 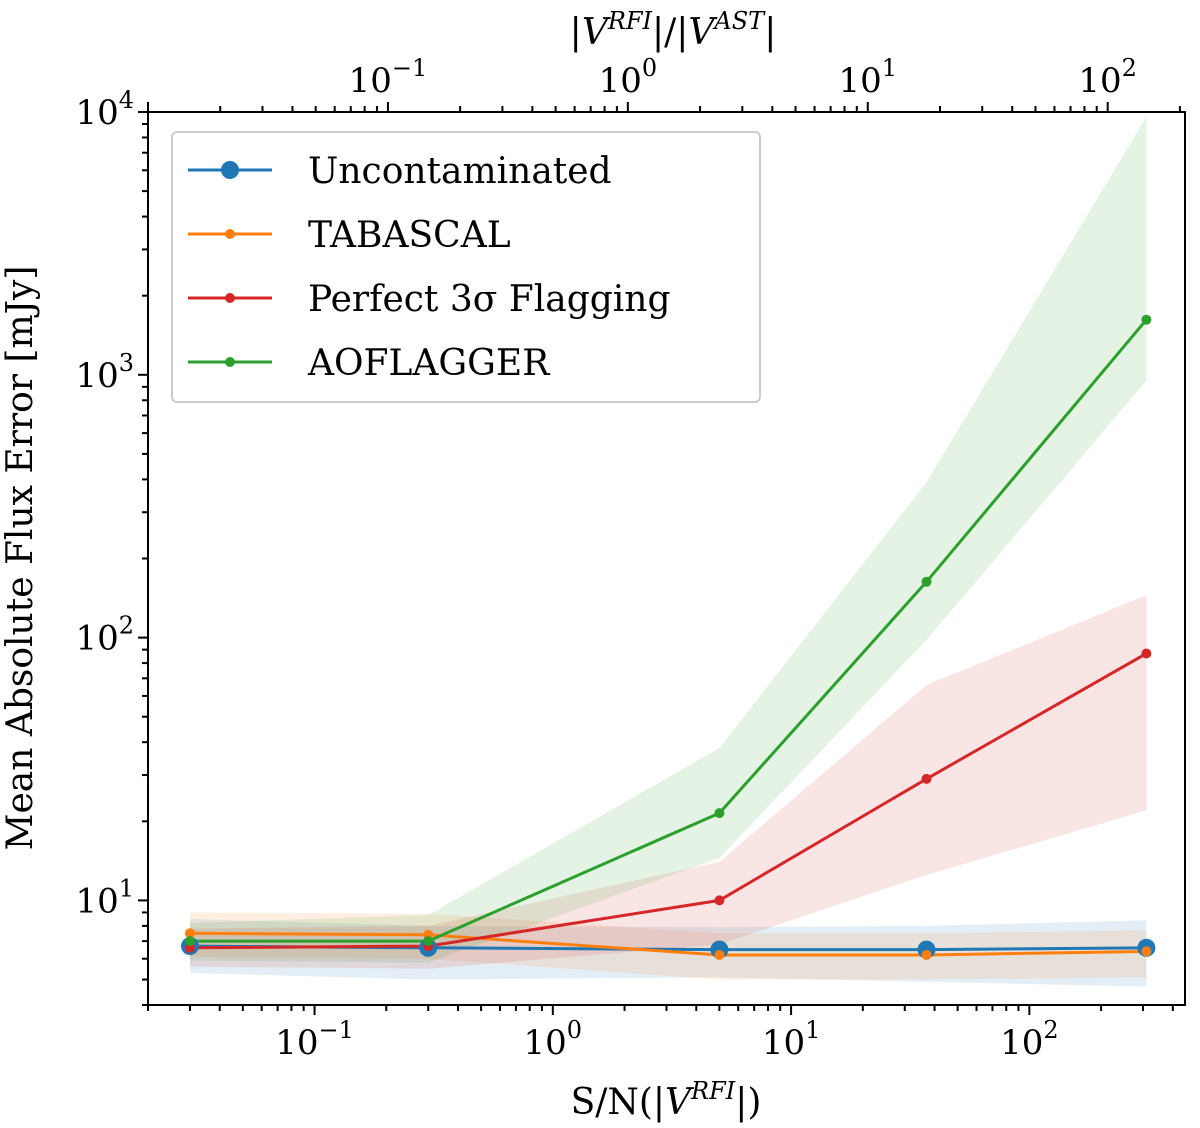 What do you see at coordinates (230, 170) in the screenshot?
I see `uncontaminated-legend-marker` at bounding box center [230, 170].